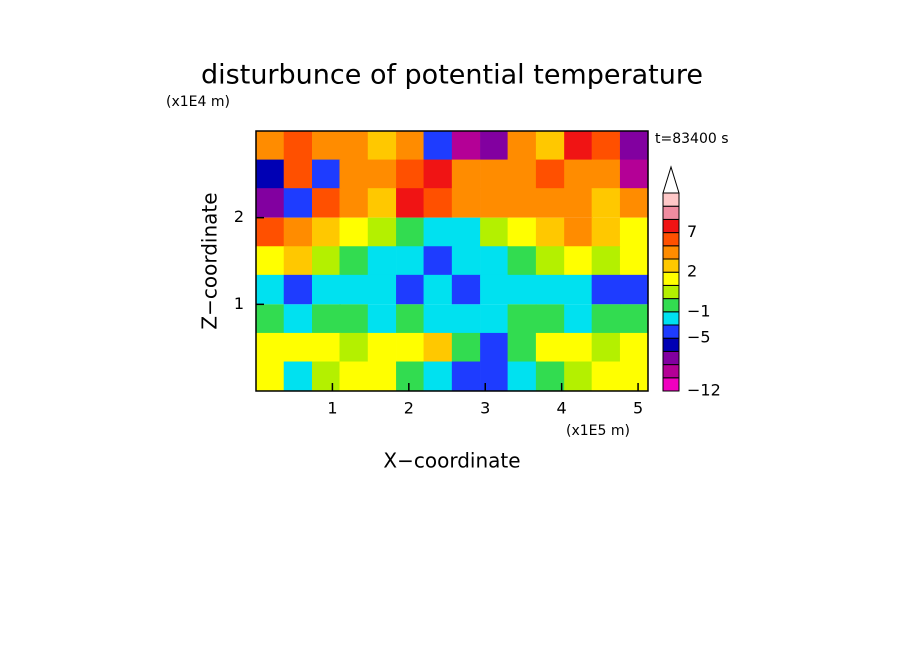 This screenshot has height=654, width=904. Describe the element at coordinates (699, 310) in the screenshot. I see `colorbar-tick-label: −1` at that location.